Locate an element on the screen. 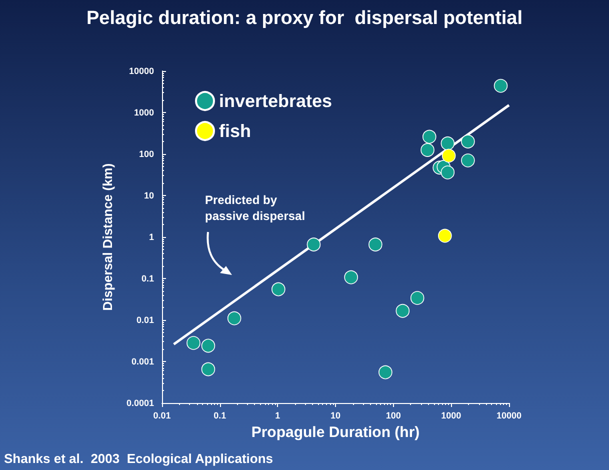 The height and width of the screenshot is (470, 609). x-tick-label: 10000 is located at coordinates (509, 415).